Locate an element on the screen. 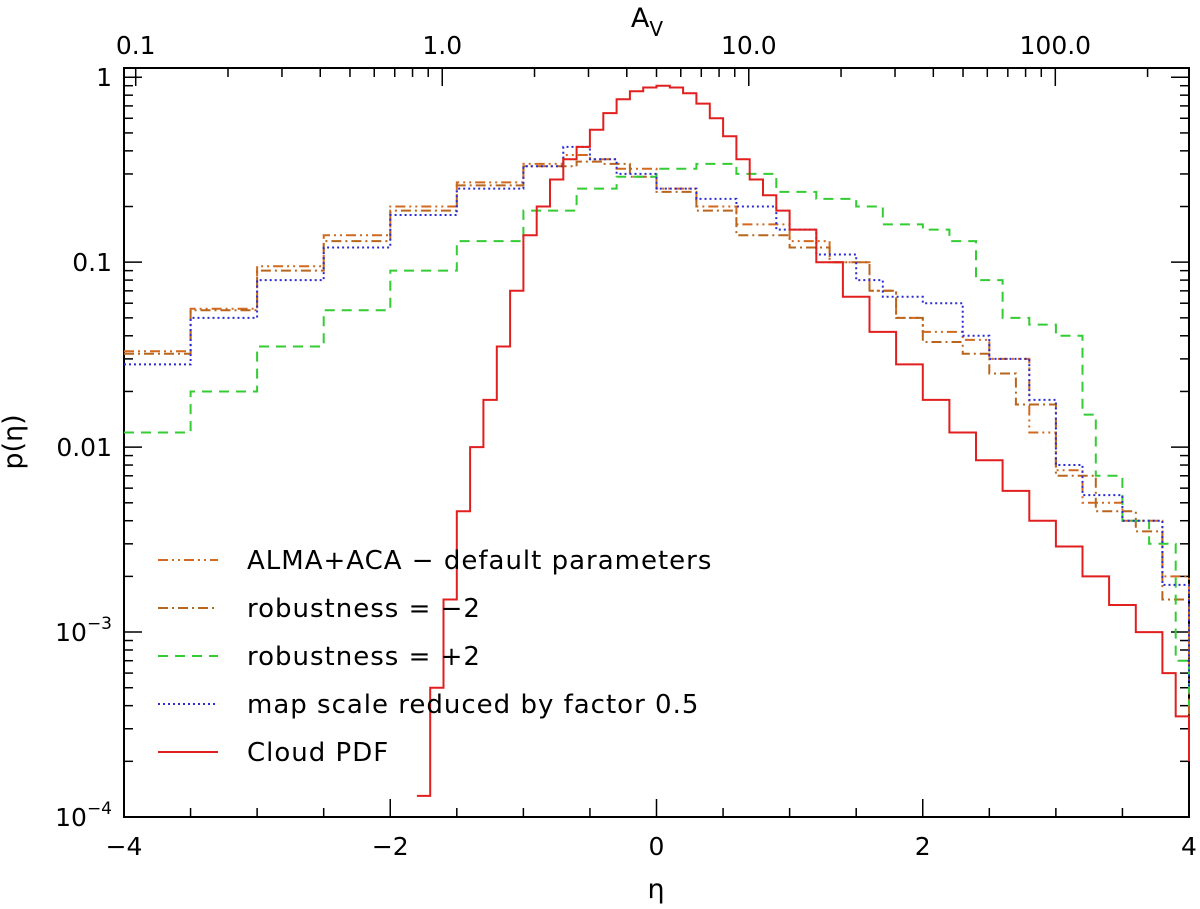 This screenshot has height=909, width=1200. y-tick-label: 0.1 is located at coordinates (92, 262).